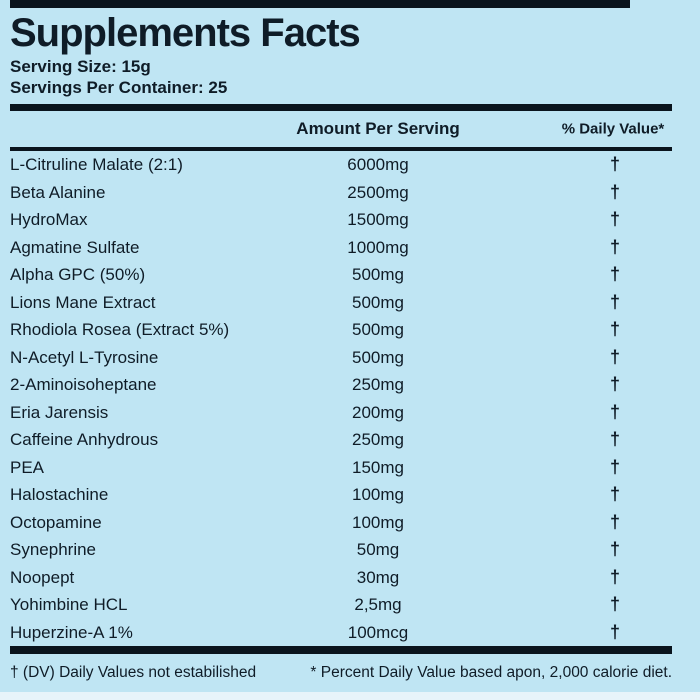 The image size is (700, 700). Describe the element at coordinates (341, 107) in the screenshot. I see `divider-thick-top` at that location.